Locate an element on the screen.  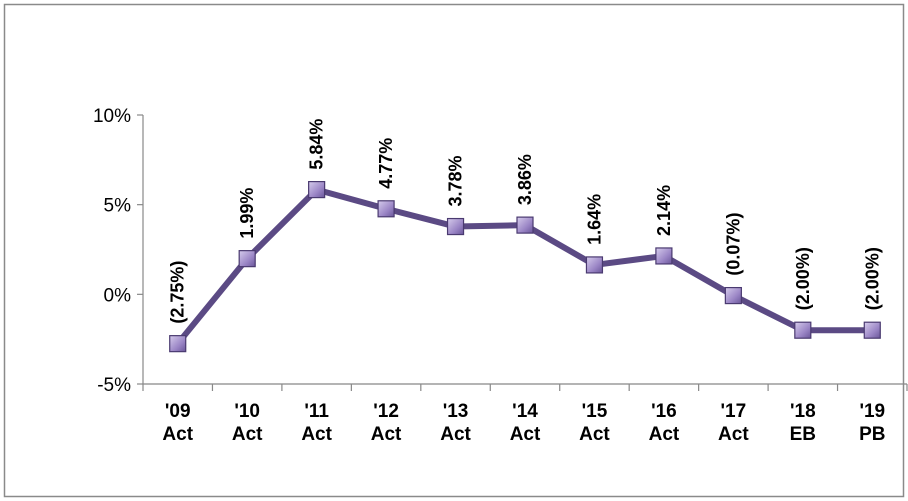
data-label: (0.07%) is located at coordinates (733, 244).